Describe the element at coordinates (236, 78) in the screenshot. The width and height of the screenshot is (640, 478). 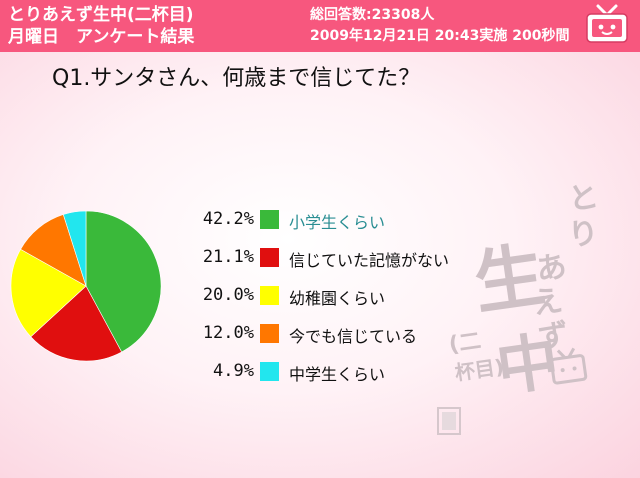
I see `question-title: Q1.サンタさん、何歳まで信じてた？` at that location.